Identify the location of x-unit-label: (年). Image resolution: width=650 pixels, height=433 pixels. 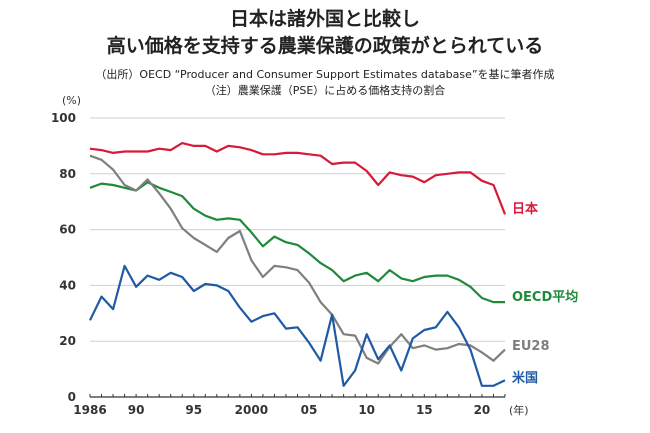
(519, 410).